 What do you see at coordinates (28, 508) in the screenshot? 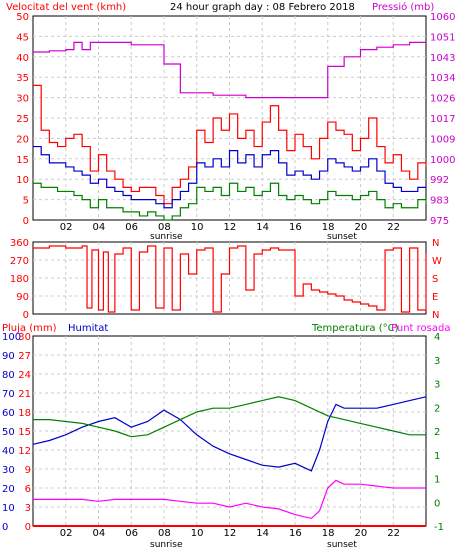
I see `p3-rain-tick: 3` at bounding box center [28, 508].